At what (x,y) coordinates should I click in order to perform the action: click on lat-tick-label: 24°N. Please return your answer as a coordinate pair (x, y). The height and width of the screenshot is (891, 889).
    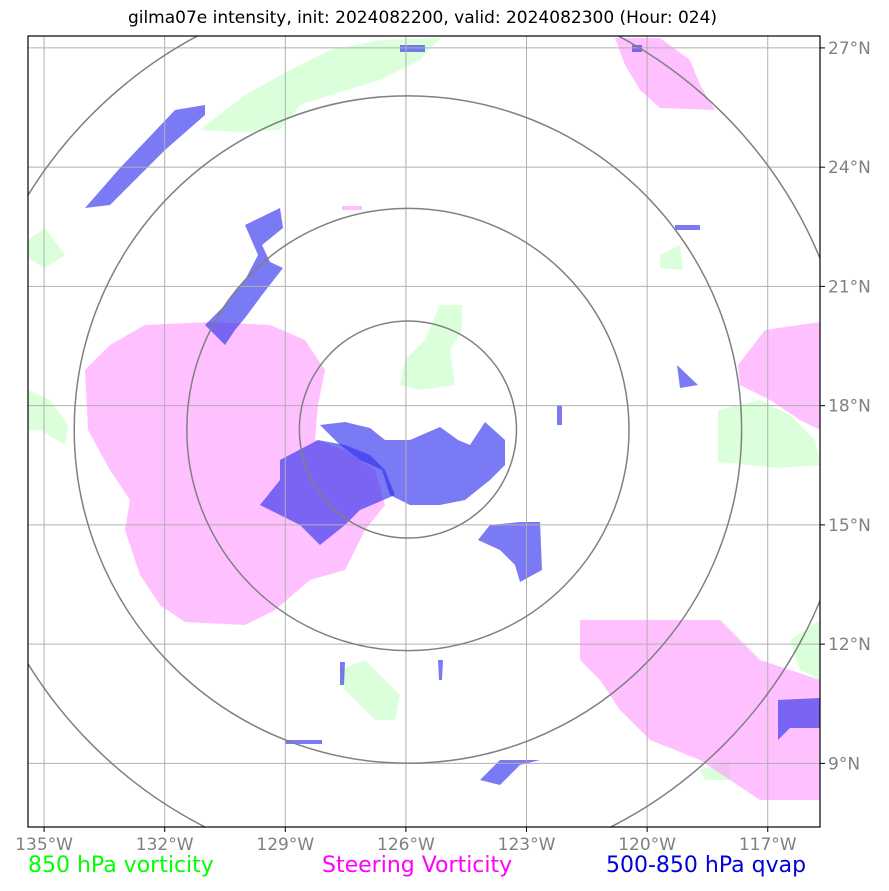
    Looking at the image, I should click on (849, 168).